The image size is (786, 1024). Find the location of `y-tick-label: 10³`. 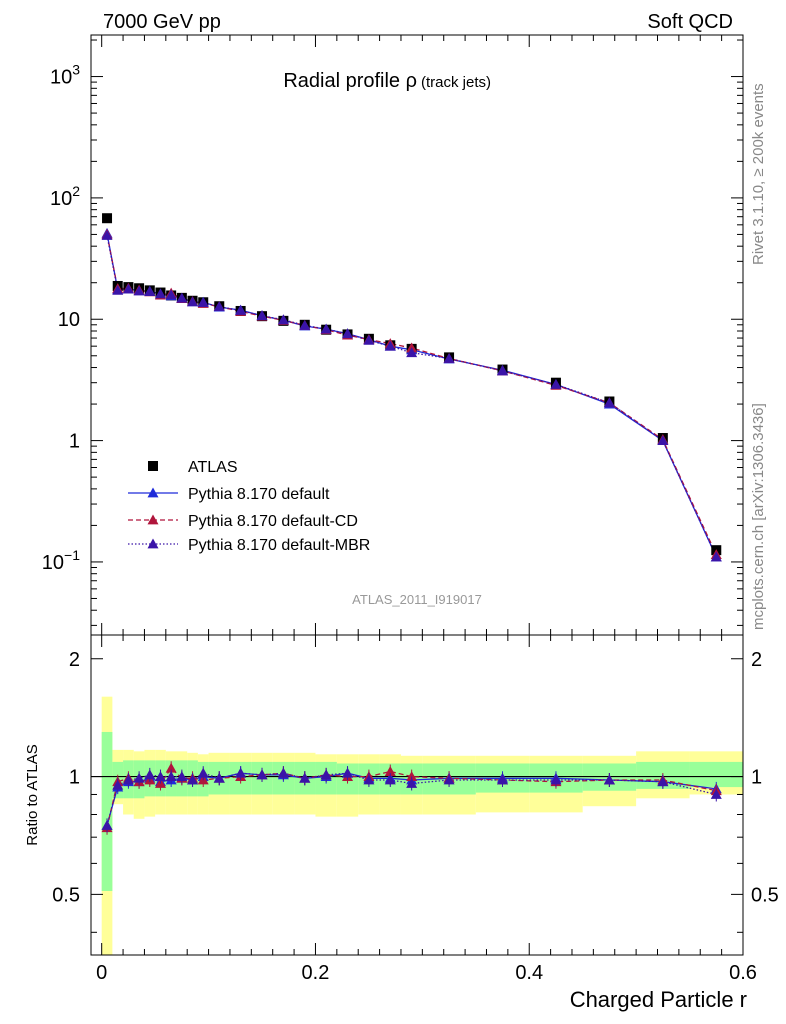

y-tick-label: 10³ is located at coordinates (65, 75).